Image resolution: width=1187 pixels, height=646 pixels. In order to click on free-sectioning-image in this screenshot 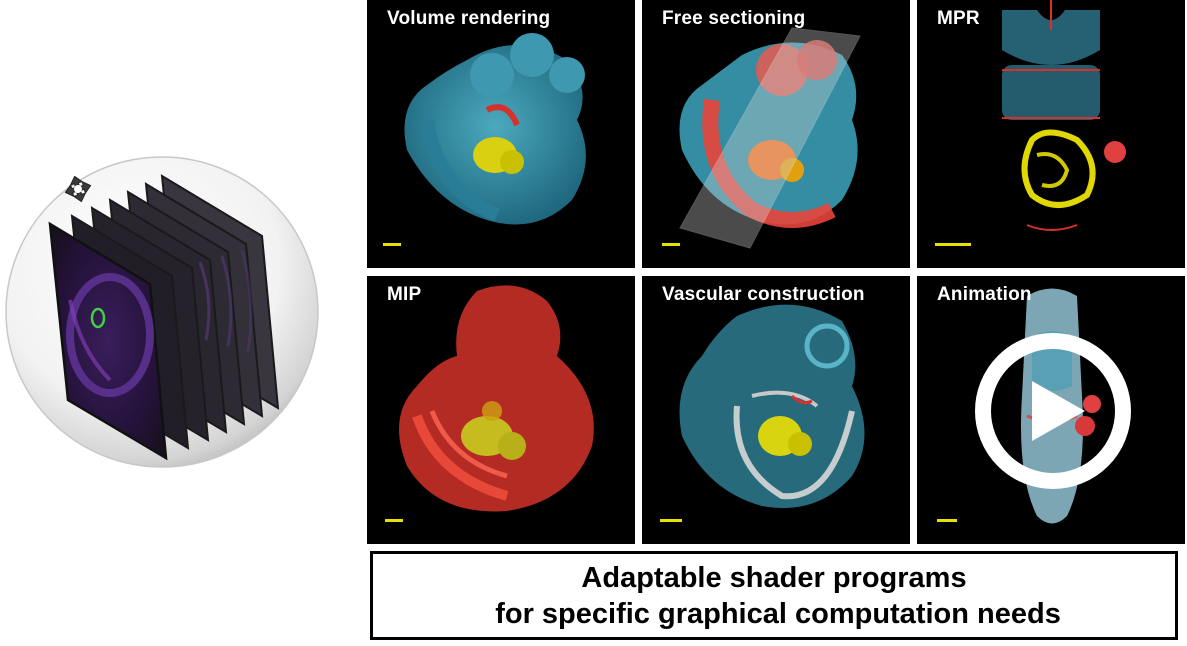, I will do `click(761, 138)`.